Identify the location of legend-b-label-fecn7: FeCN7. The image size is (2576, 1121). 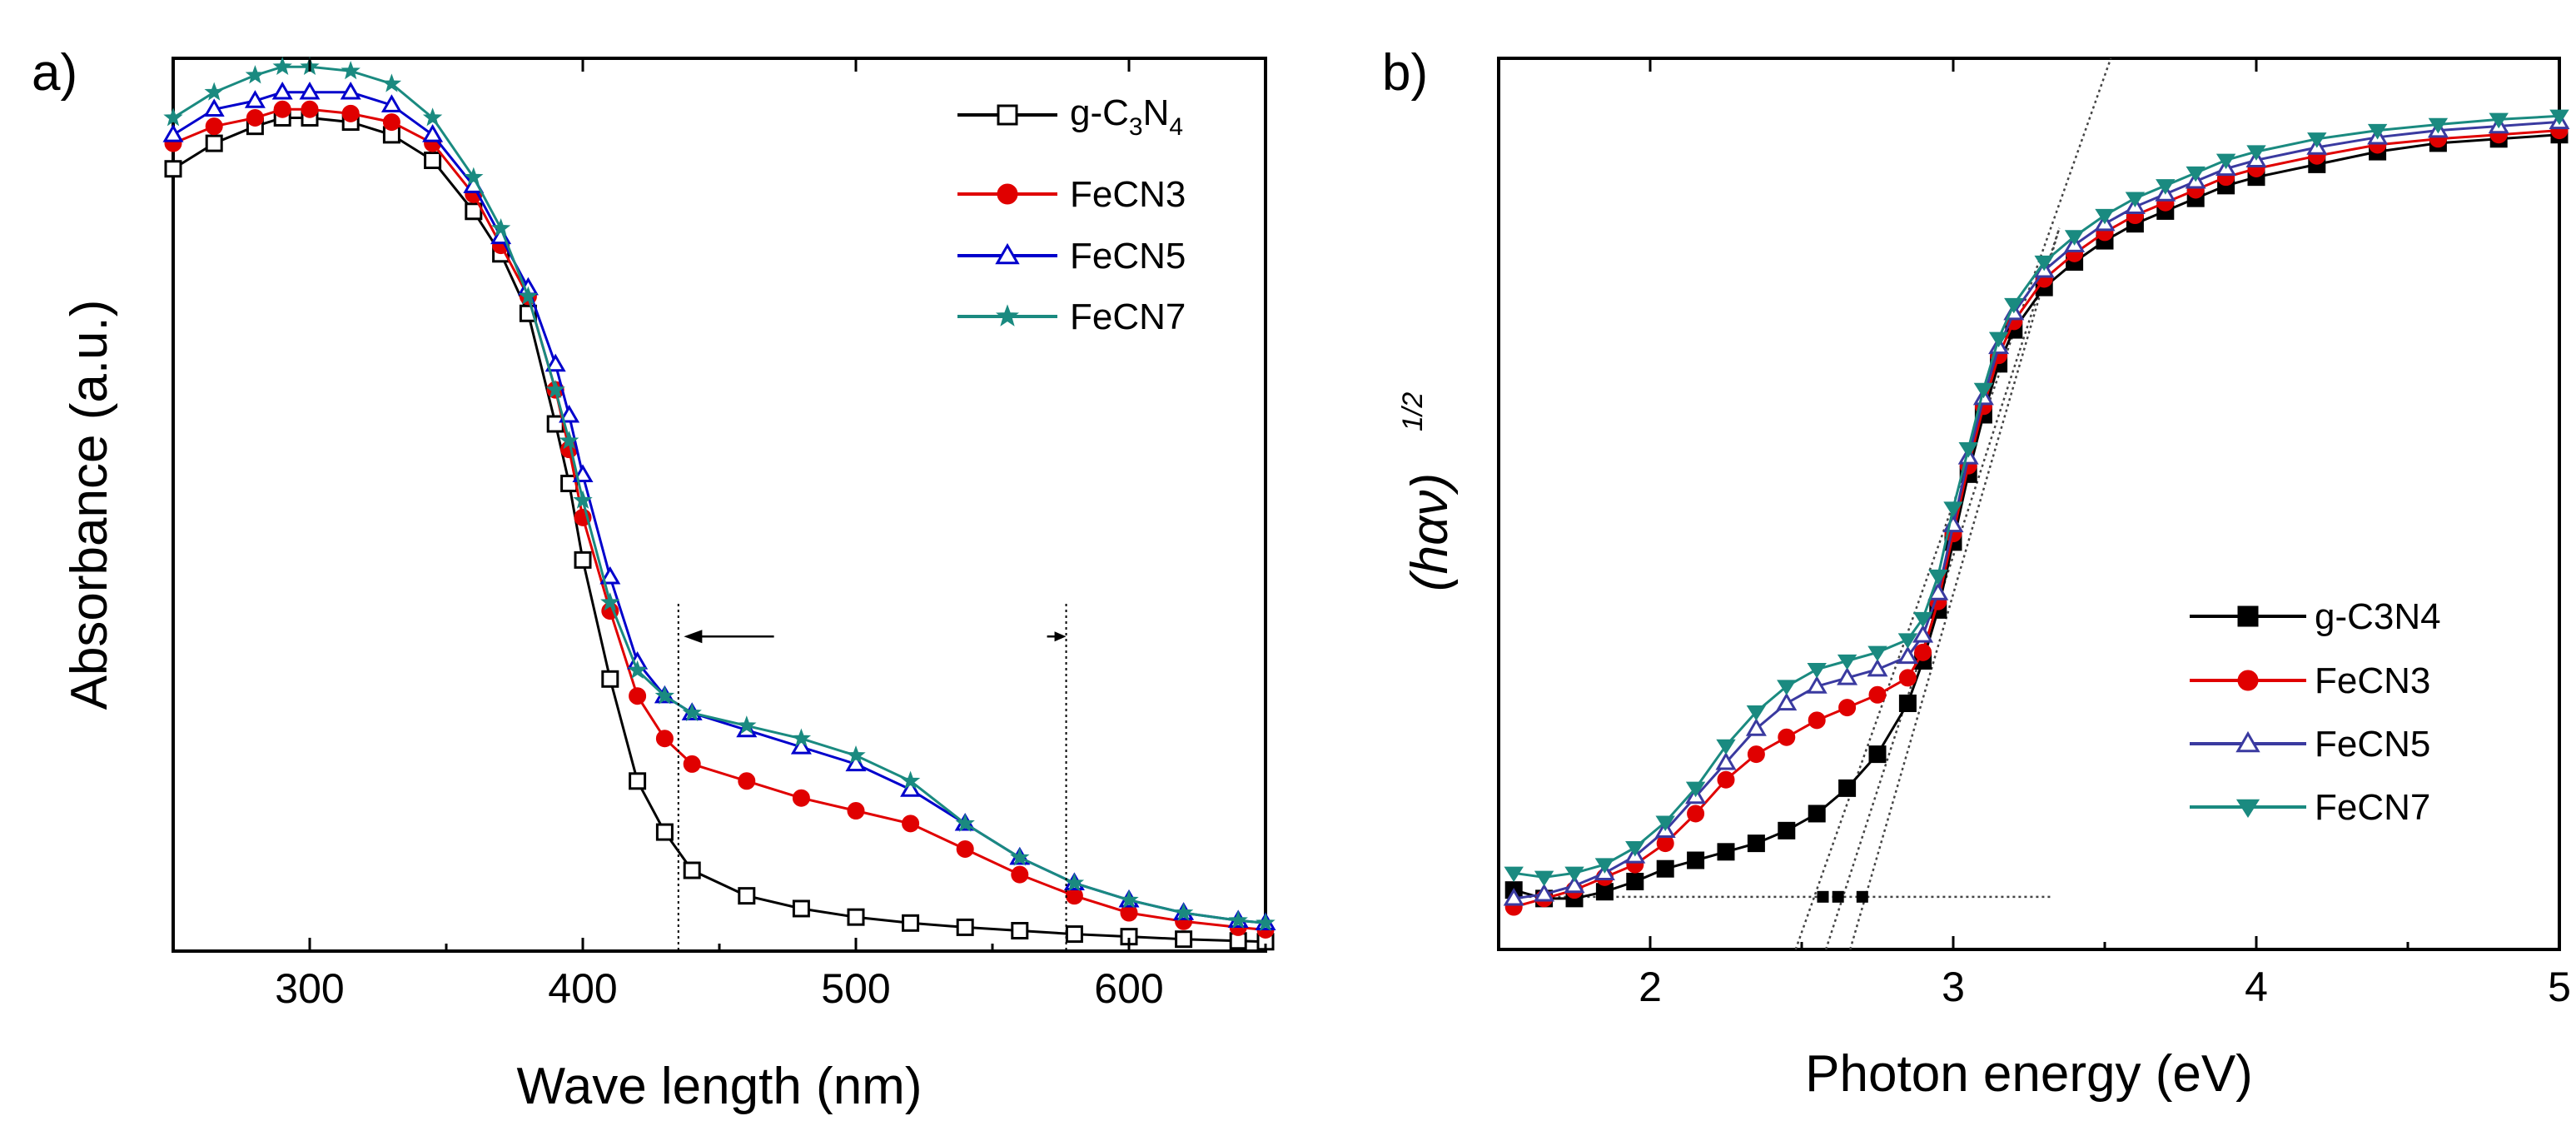
(2372, 807).